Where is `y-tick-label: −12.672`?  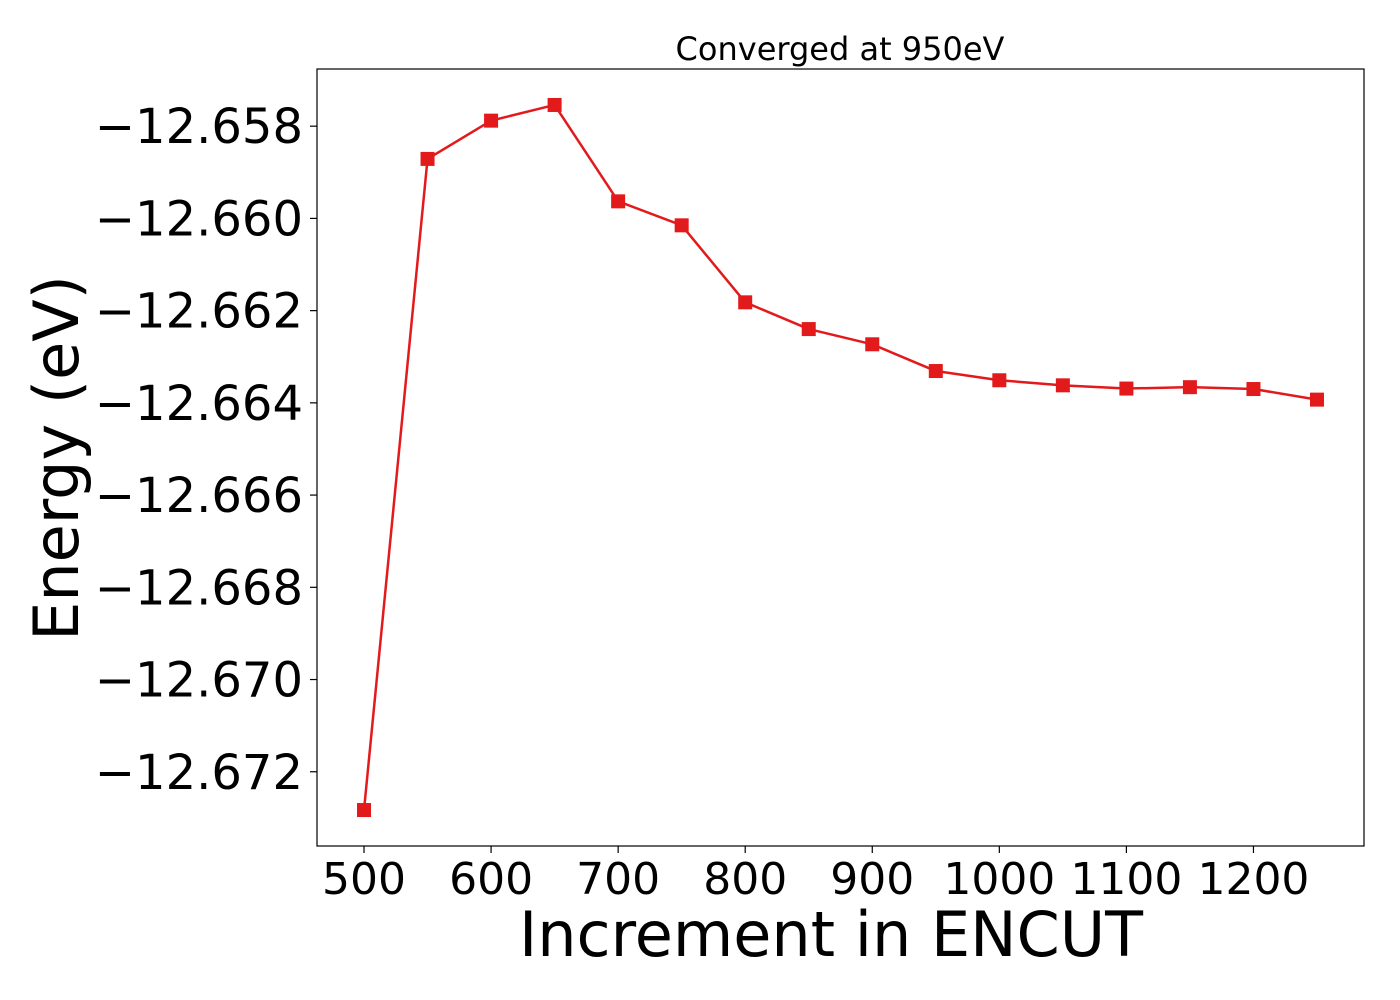 y-tick-label: −12.672 is located at coordinates (199, 773).